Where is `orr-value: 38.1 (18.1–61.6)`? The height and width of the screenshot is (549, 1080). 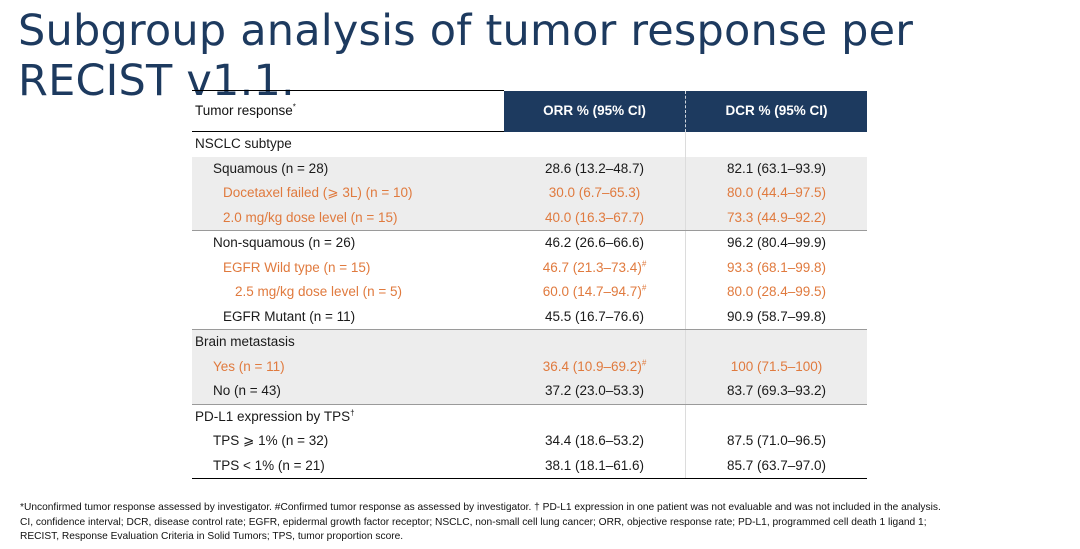
orr-value: 38.1 (18.1–61.6) is located at coordinates (595, 466).